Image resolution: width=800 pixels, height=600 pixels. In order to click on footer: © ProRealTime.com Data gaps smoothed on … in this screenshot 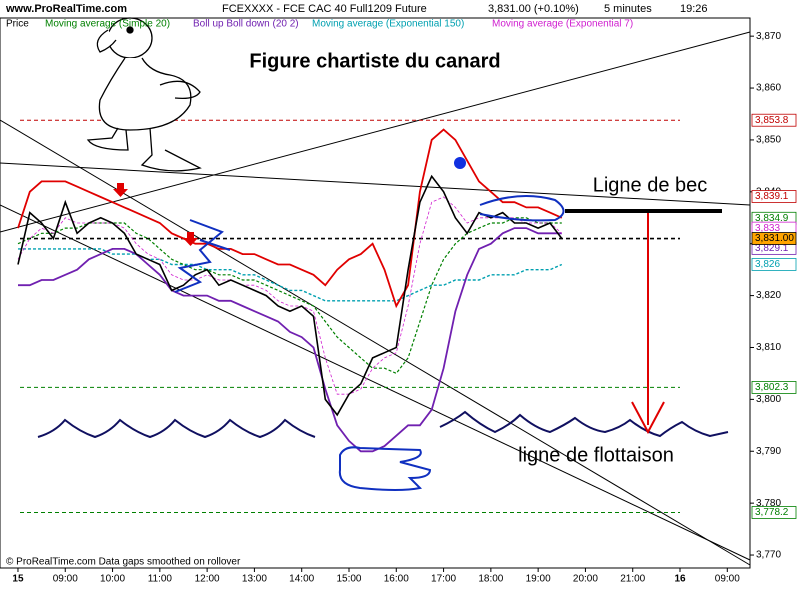, I will do `click(123, 562)`.